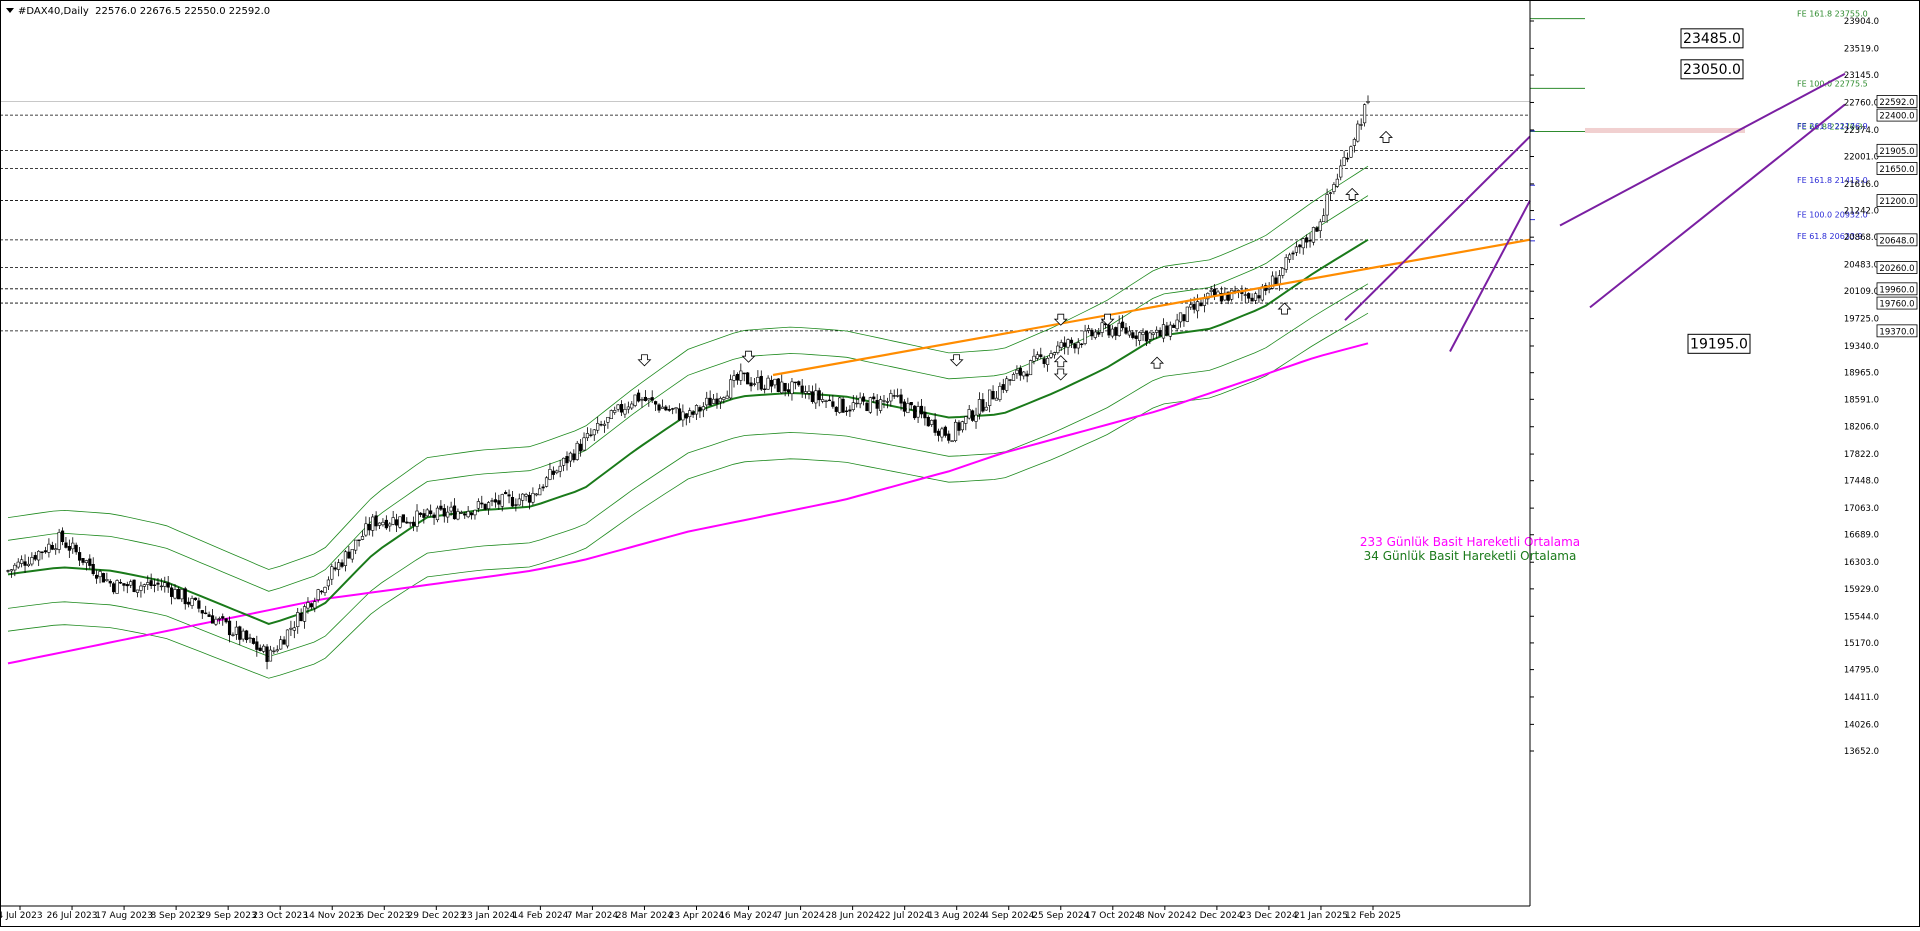  What do you see at coordinates (488, 916) in the screenshot?
I see `x-tick-label: 23 Jan 2024` at bounding box center [488, 916].